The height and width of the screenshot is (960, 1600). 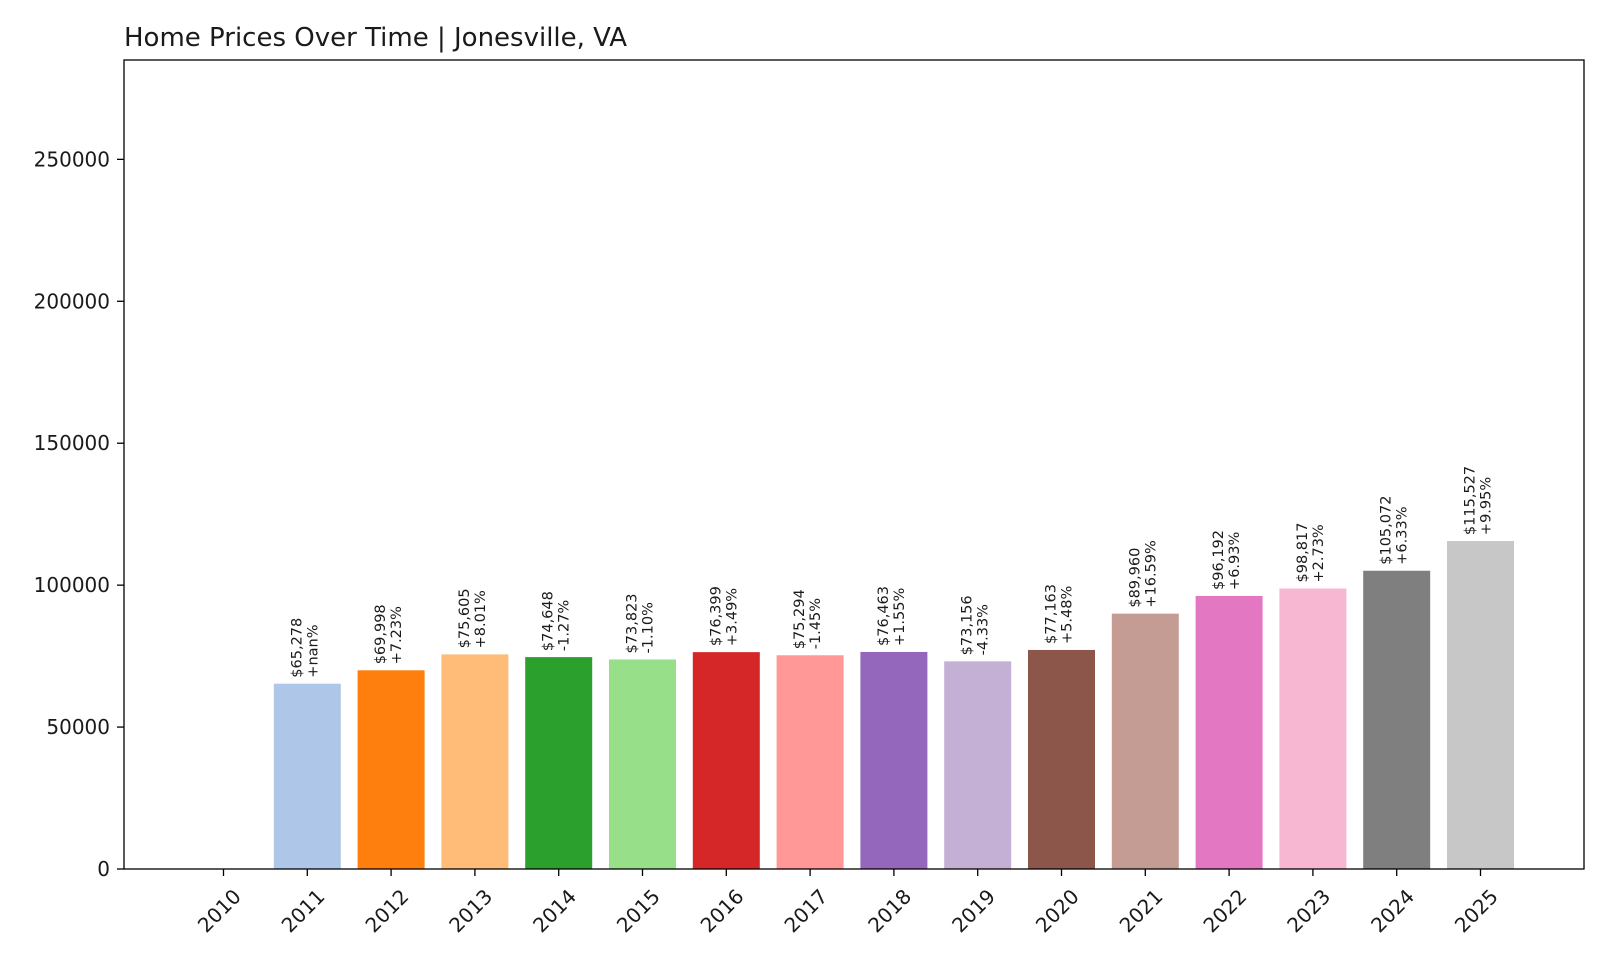 What do you see at coordinates (303, 910) in the screenshot?
I see `x-tick-label-2011: 2011` at bounding box center [303, 910].